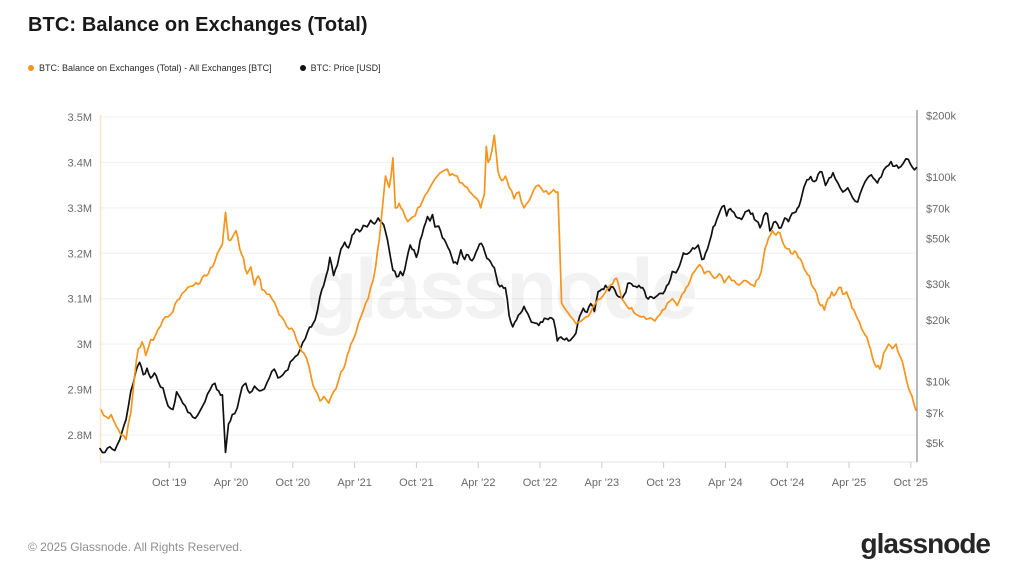 Image resolution: width=1024 pixels, height=576 pixels. Describe the element at coordinates (293, 483) in the screenshot. I see `svg-text: Oct '20` at that location.